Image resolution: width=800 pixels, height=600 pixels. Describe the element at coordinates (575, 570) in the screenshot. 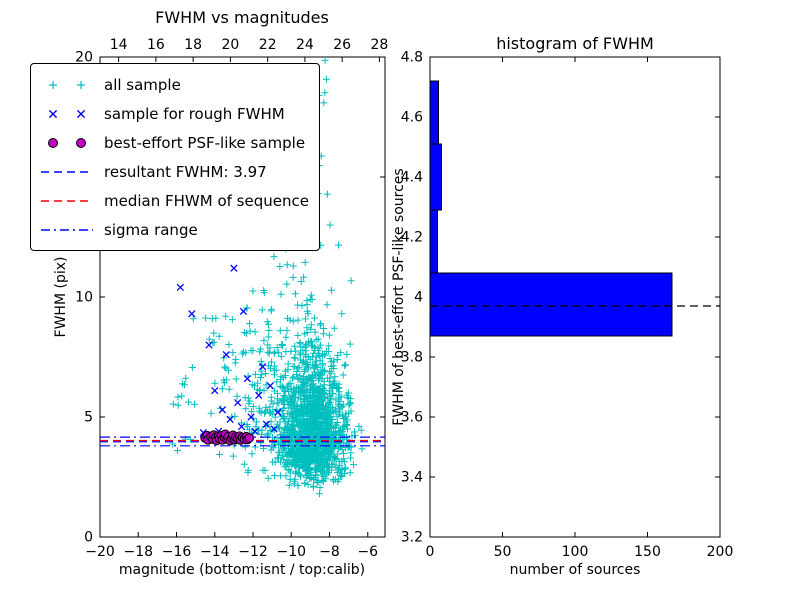

I see `right-plot-xlabel: number of sources` at that location.